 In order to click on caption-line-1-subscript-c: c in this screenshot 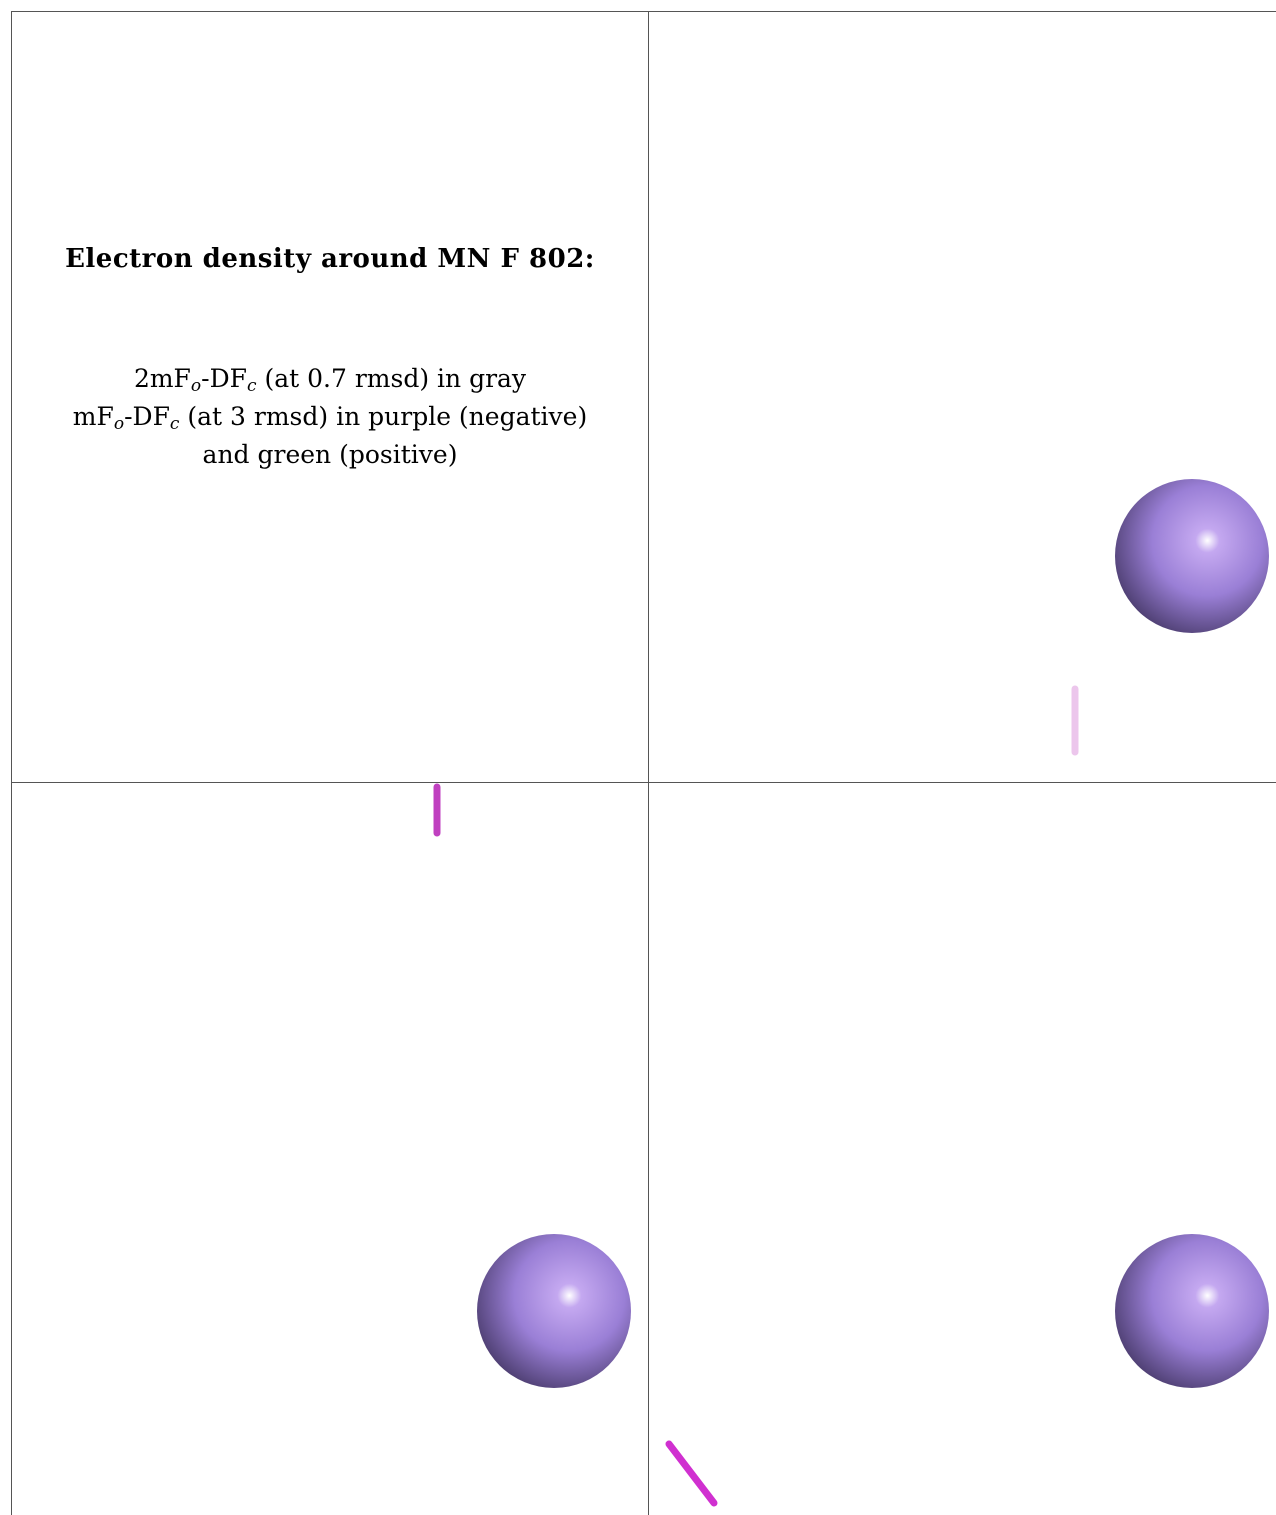, I will do `click(252, 386)`.